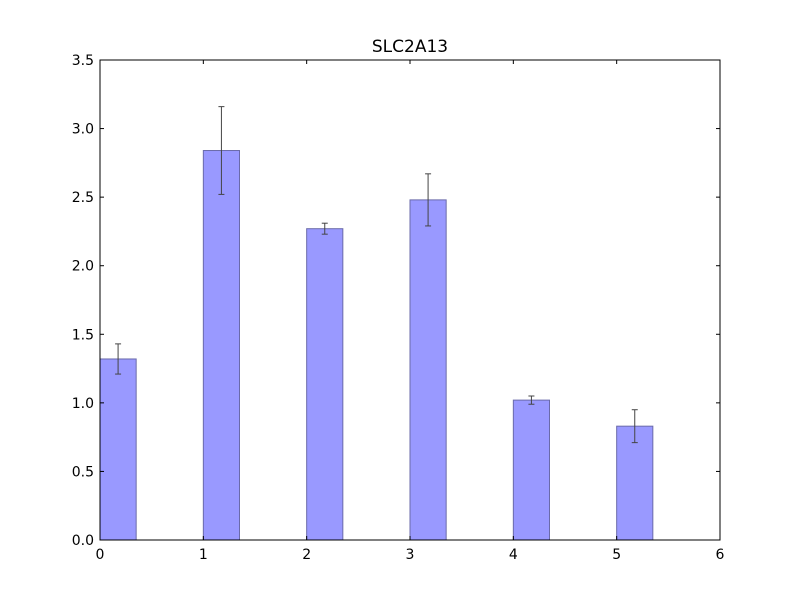 Image resolution: width=800 pixels, height=600 pixels. I want to click on y-tick-label: 3.5, so click(83, 61).